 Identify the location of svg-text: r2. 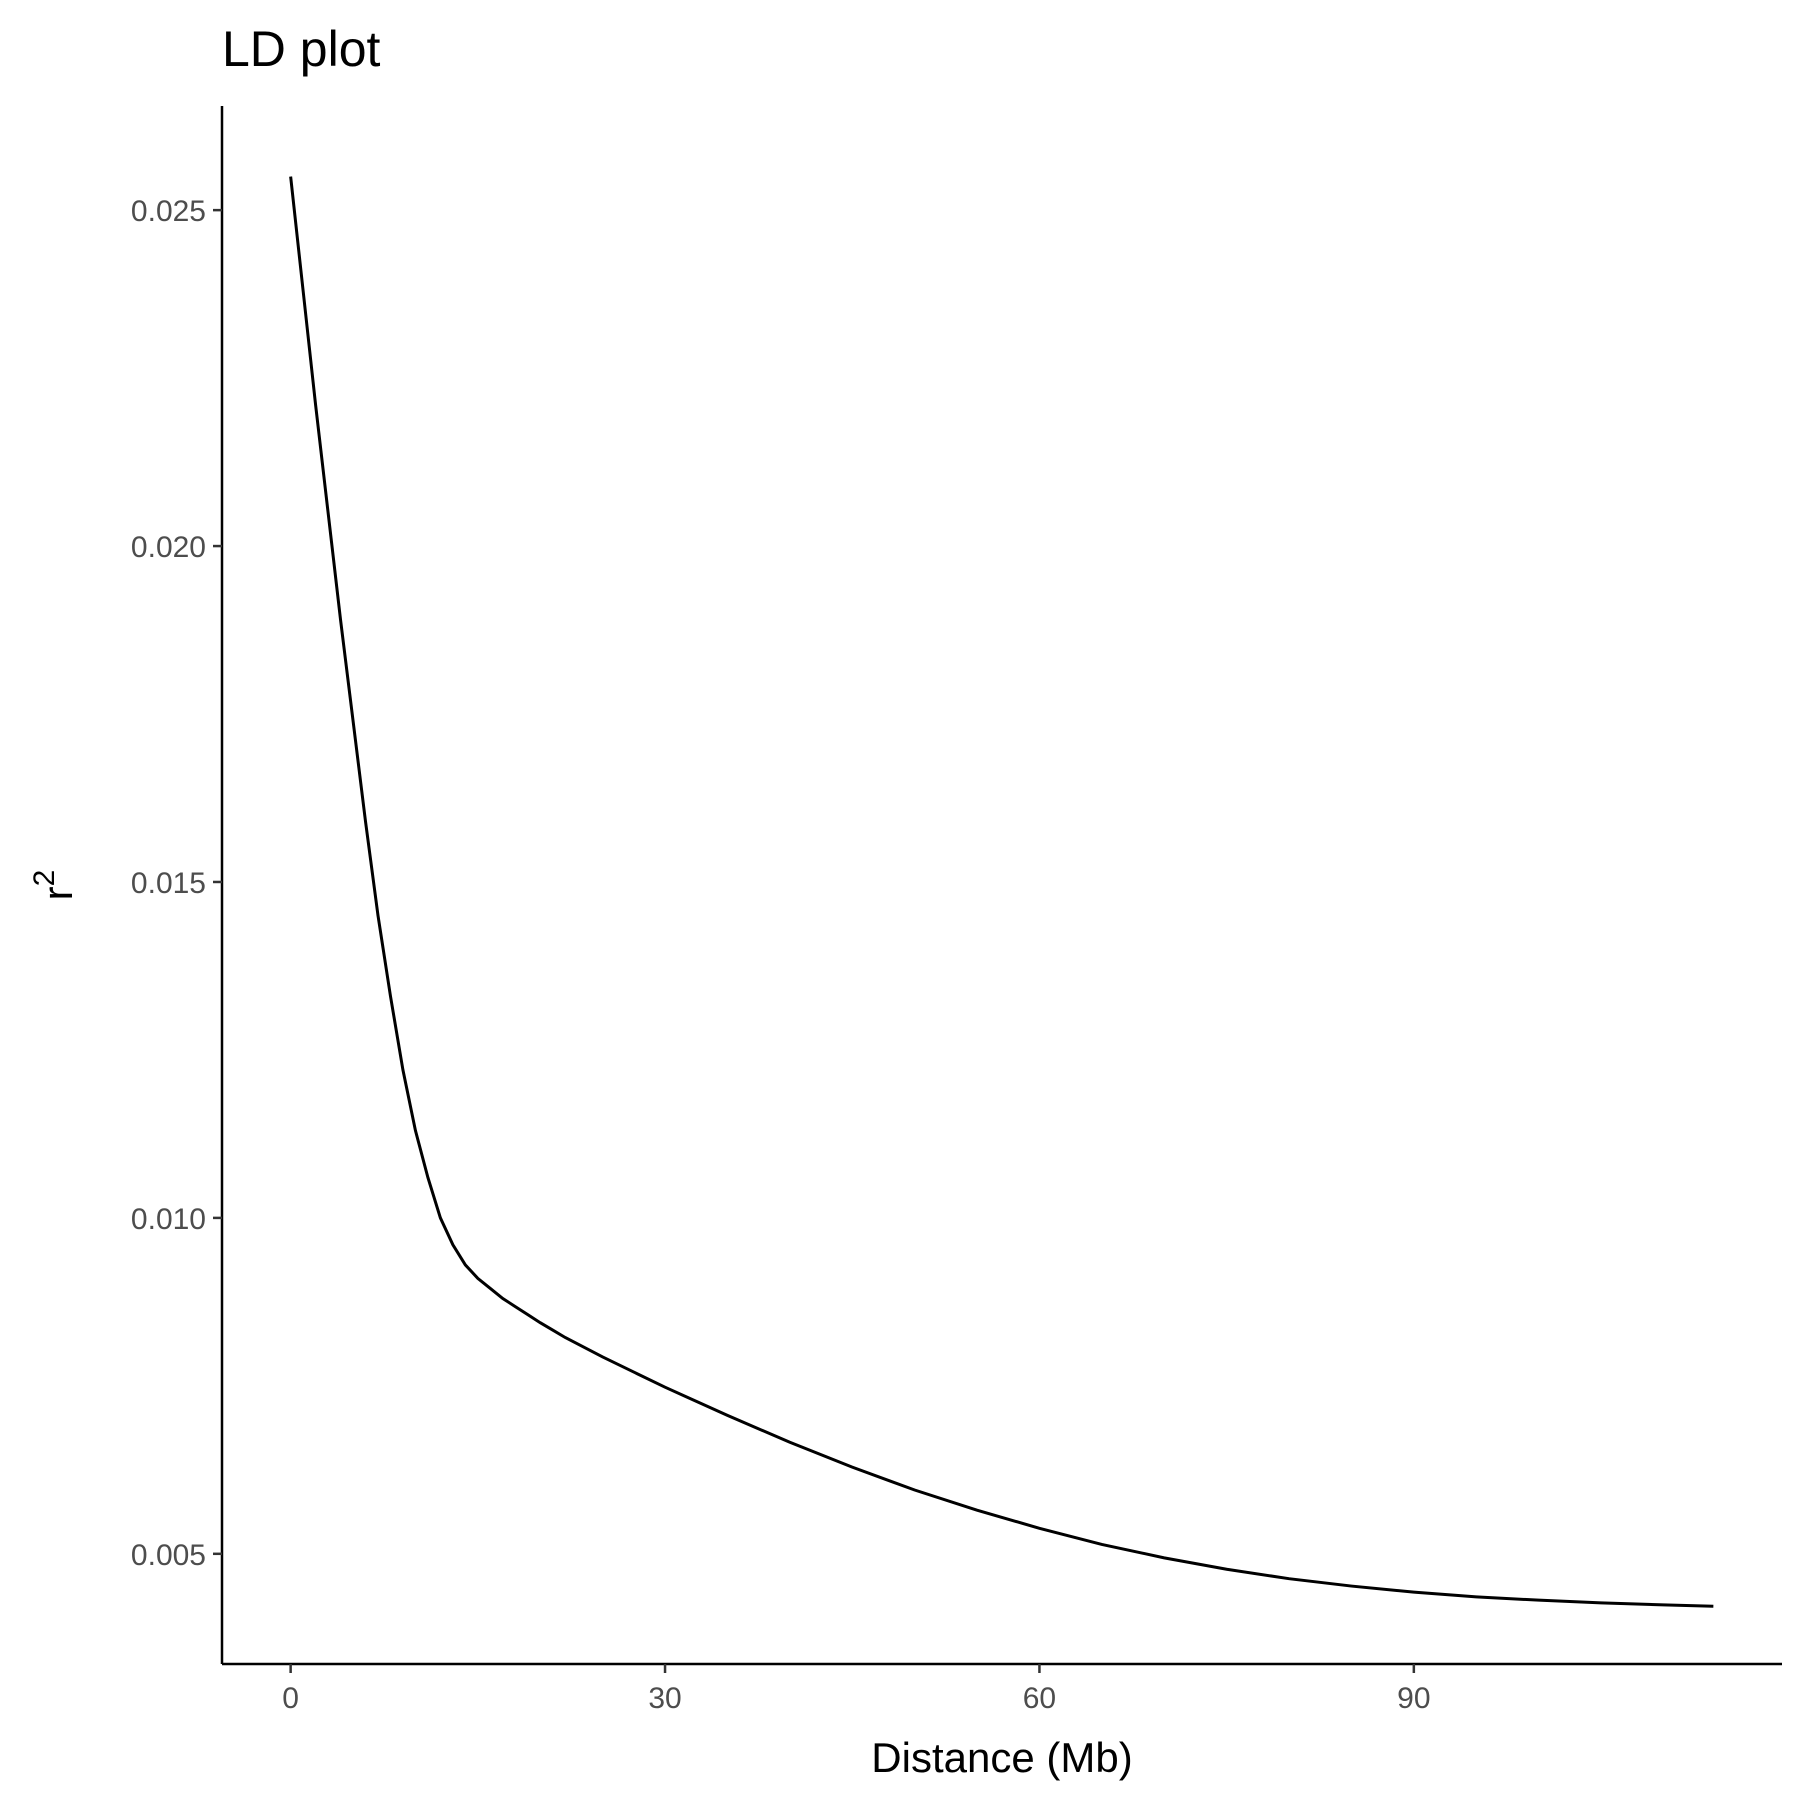
(54, 885).